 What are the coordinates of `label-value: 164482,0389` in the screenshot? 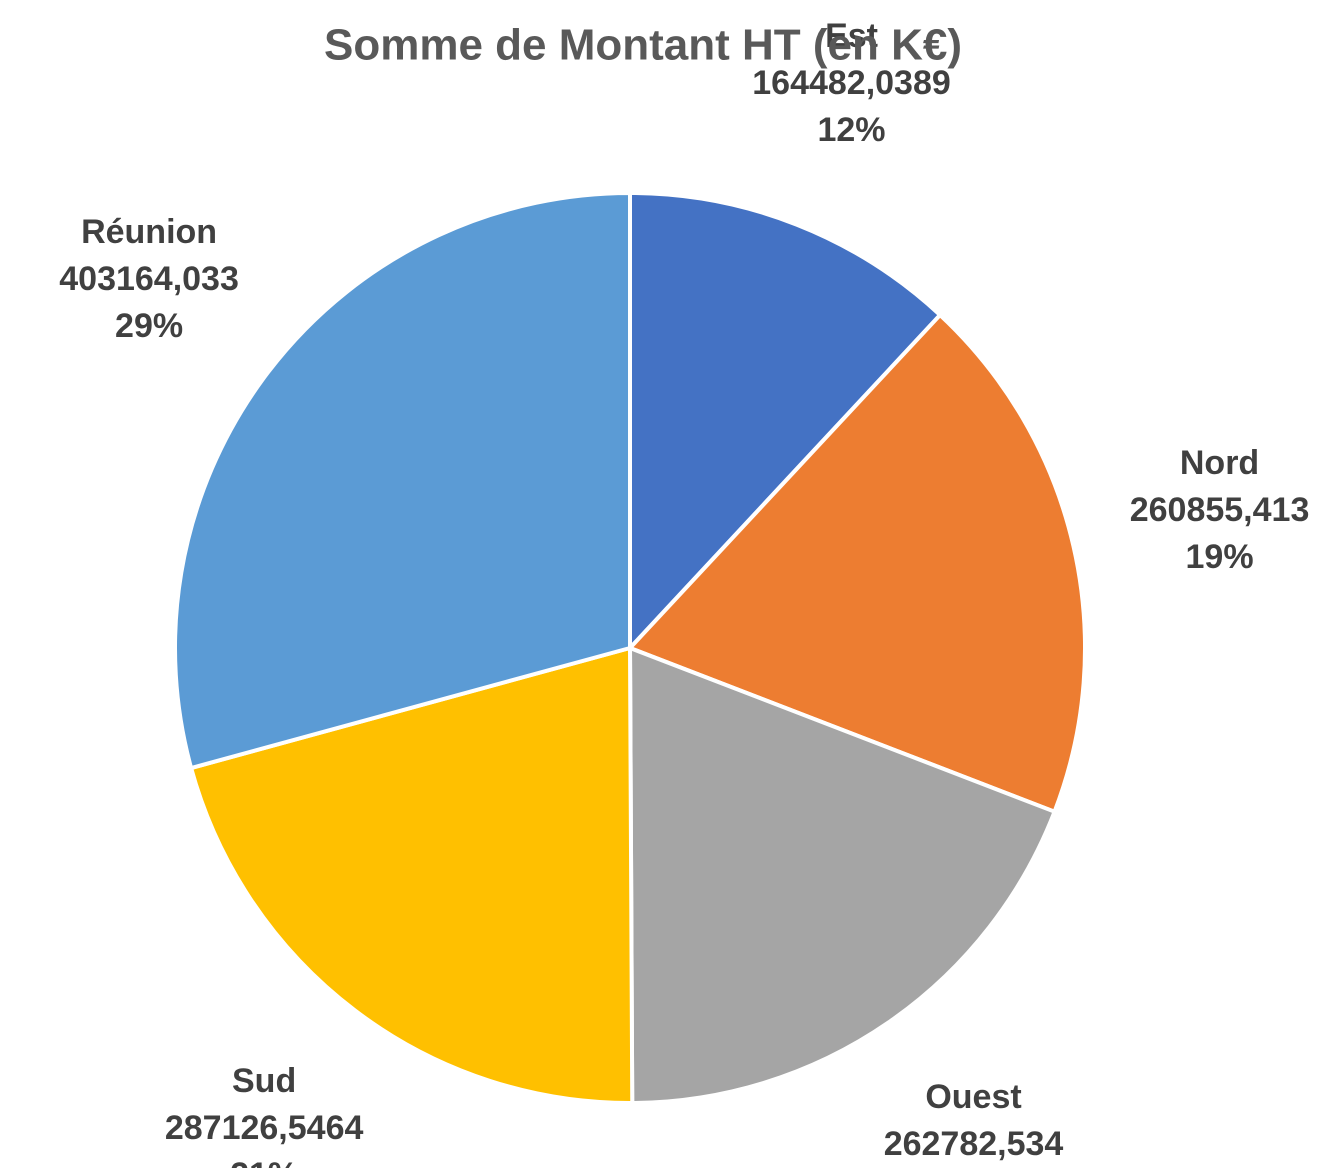 It's located at (851, 83).